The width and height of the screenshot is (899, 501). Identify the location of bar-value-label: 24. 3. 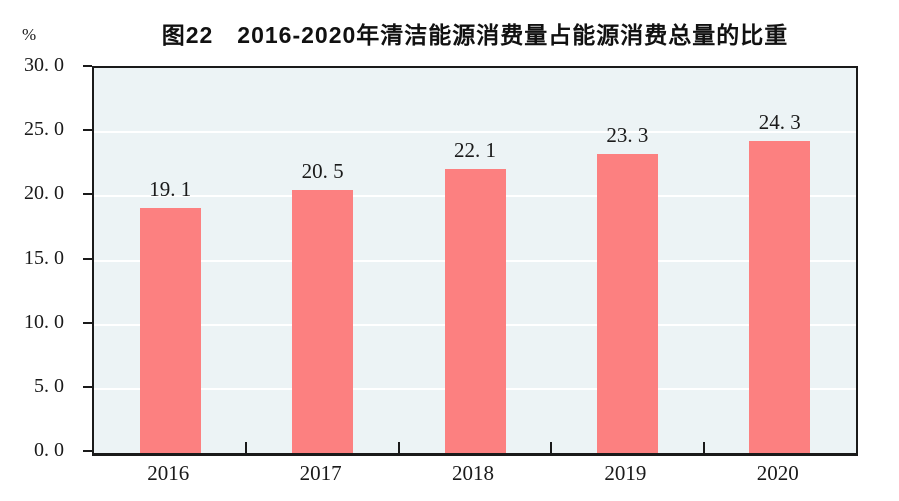
(779, 122).